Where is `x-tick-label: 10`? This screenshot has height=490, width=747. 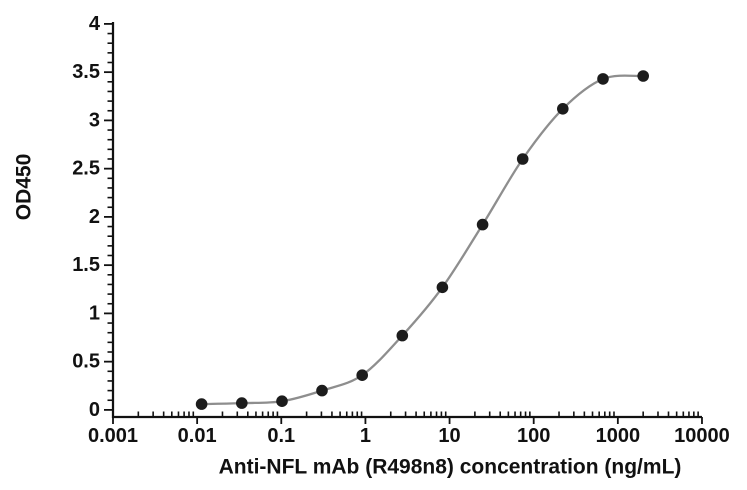 x-tick-label: 10 is located at coordinates (449, 436).